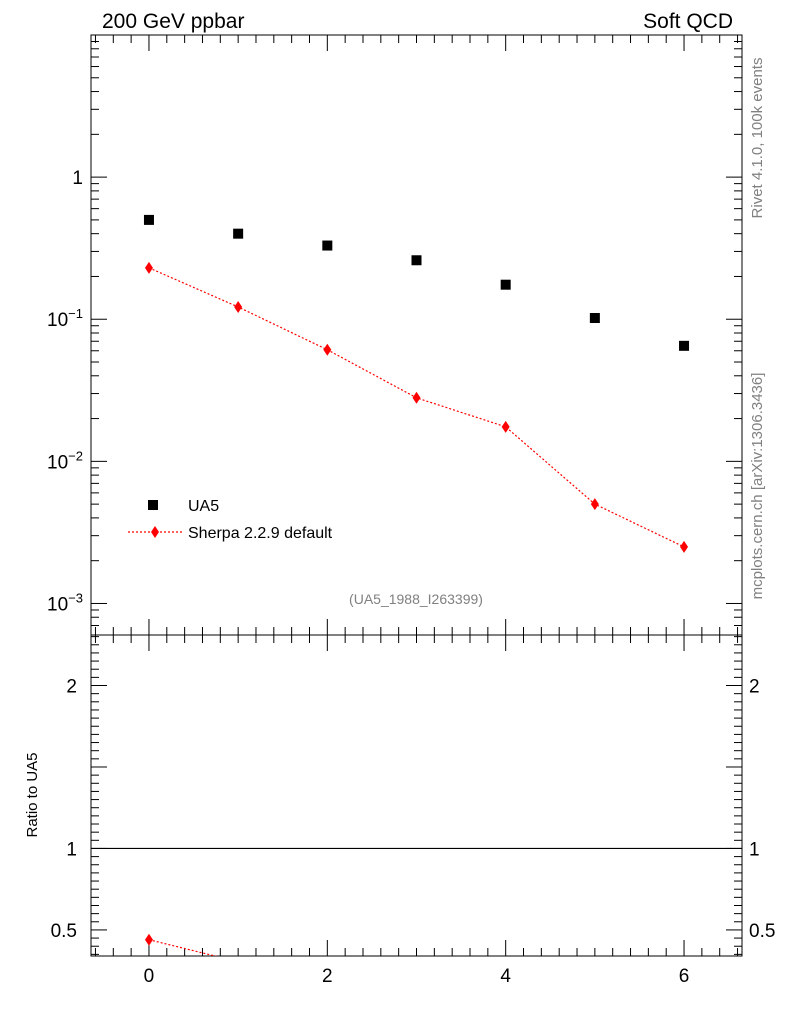 This screenshot has width=786, height=1024. Describe the element at coordinates (65, 318) in the screenshot. I see `y-tick-label-1e-1: 10⁻¹` at that location.